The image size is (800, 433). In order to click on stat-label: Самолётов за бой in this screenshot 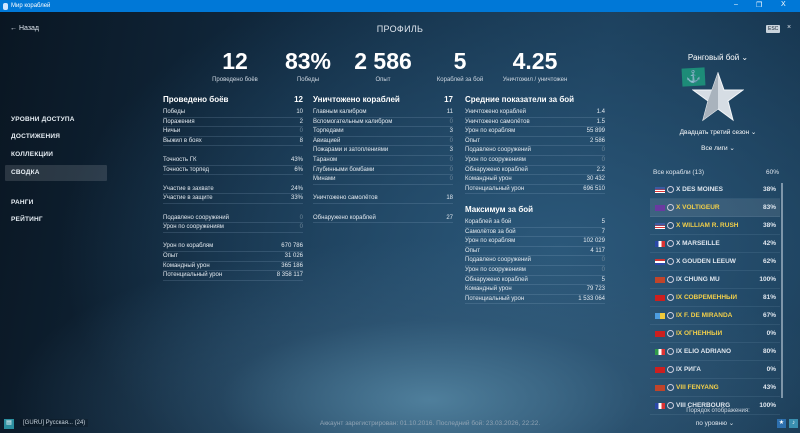, I will do `click(490, 231)`.